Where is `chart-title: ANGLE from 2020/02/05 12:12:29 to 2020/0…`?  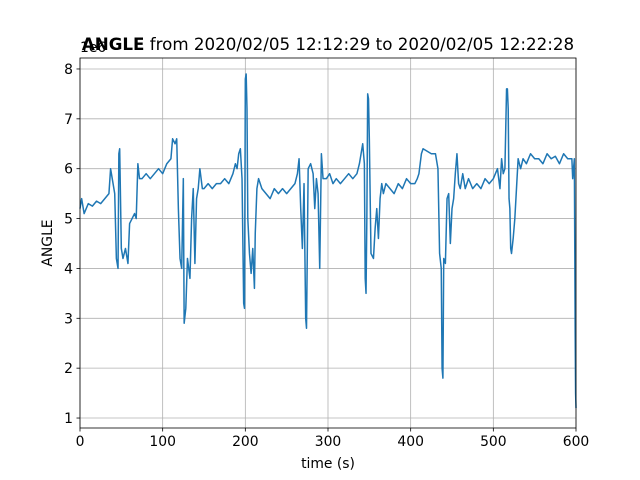
chart-title: ANGLE from 2020/02/05 12:12:29 to 2020/0… is located at coordinates (328, 44).